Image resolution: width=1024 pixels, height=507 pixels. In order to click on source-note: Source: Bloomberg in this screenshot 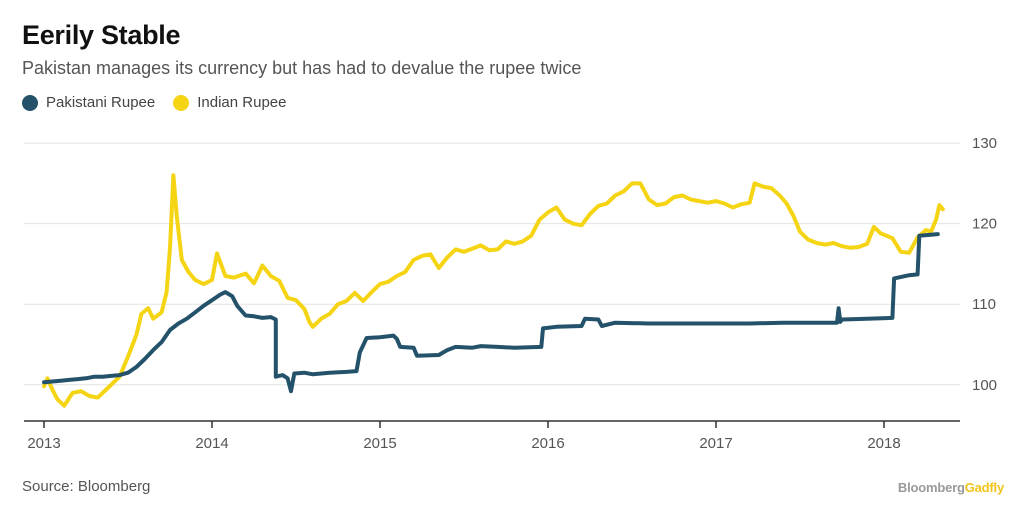, I will do `click(86, 486)`.